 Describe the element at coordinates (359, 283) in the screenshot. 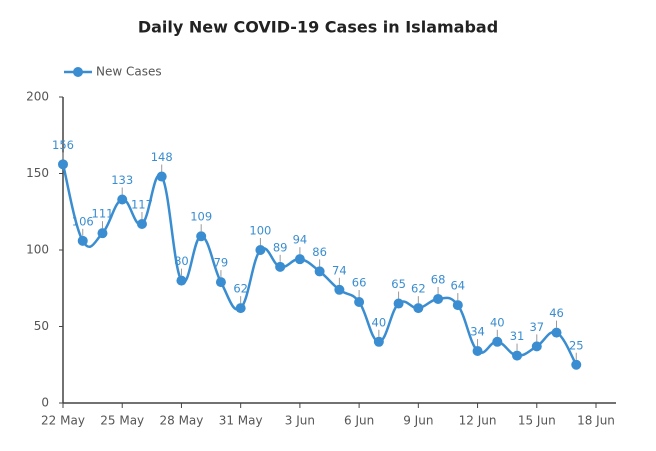

I see `value-label: 66` at that location.